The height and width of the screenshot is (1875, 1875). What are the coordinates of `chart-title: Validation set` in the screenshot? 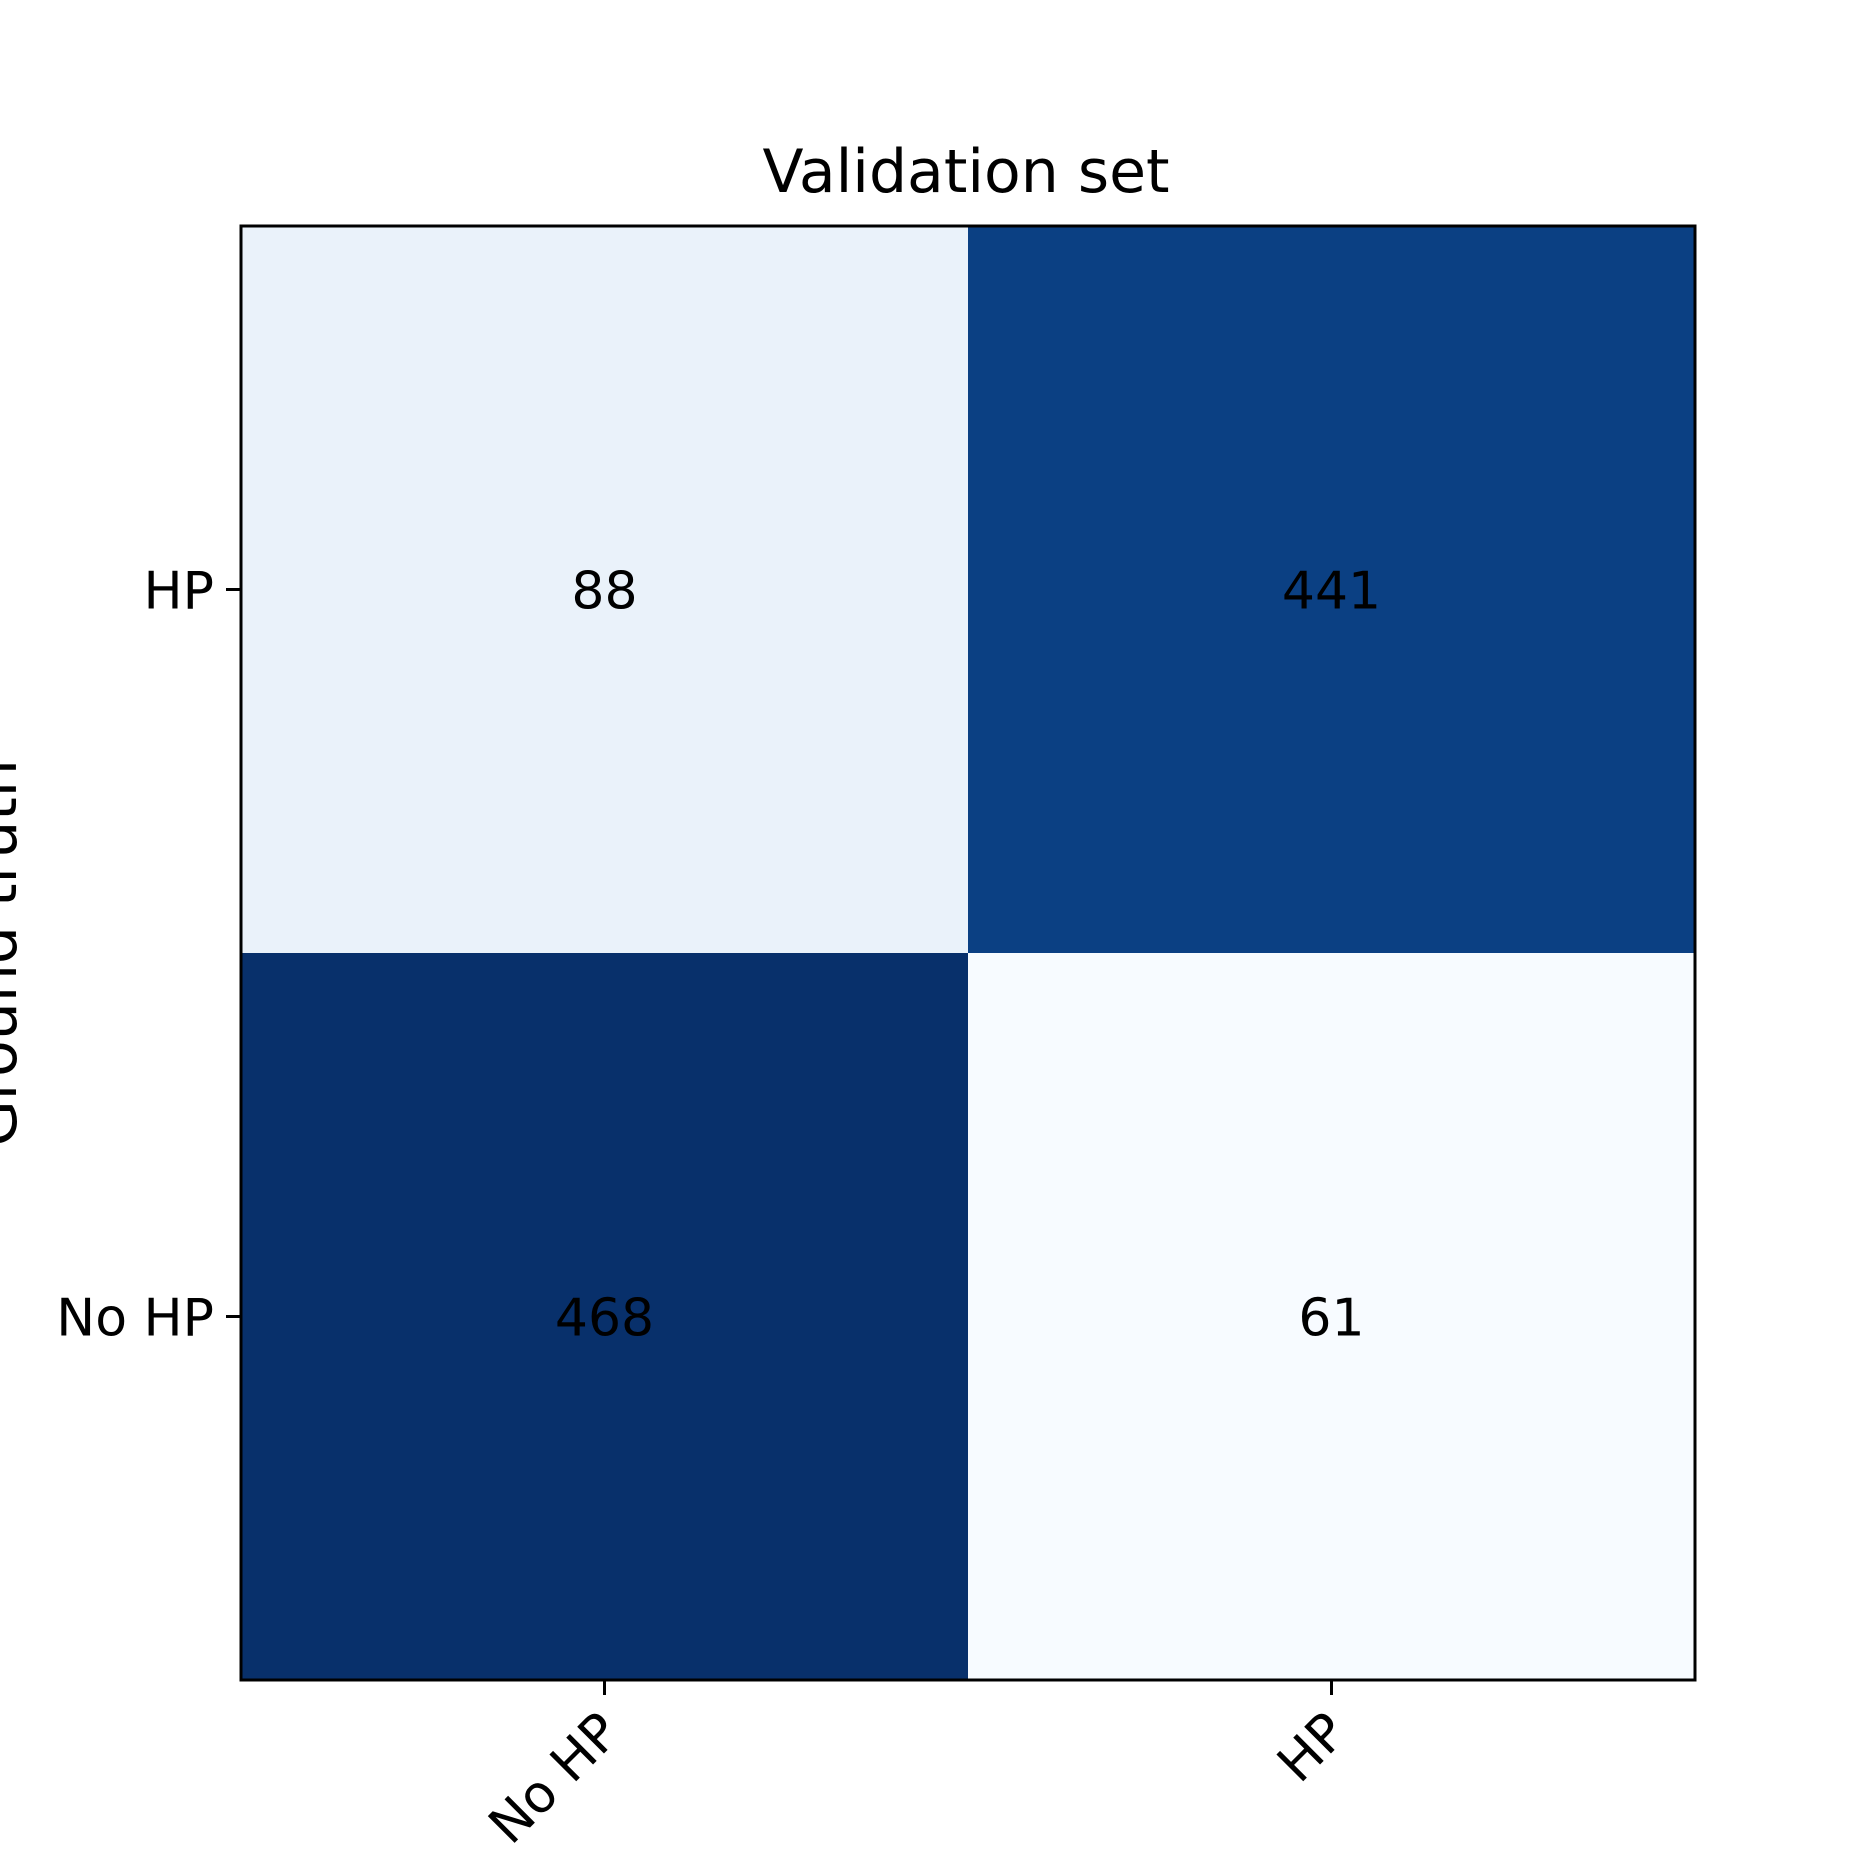 It's located at (965, 172).